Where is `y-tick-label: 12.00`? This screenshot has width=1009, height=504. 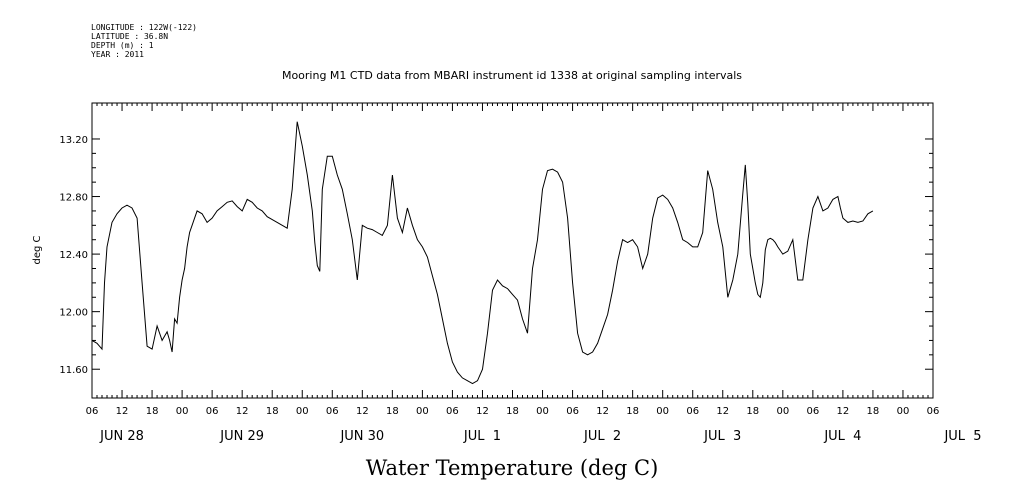
y-tick-label: 12.00 is located at coordinates (73, 313).